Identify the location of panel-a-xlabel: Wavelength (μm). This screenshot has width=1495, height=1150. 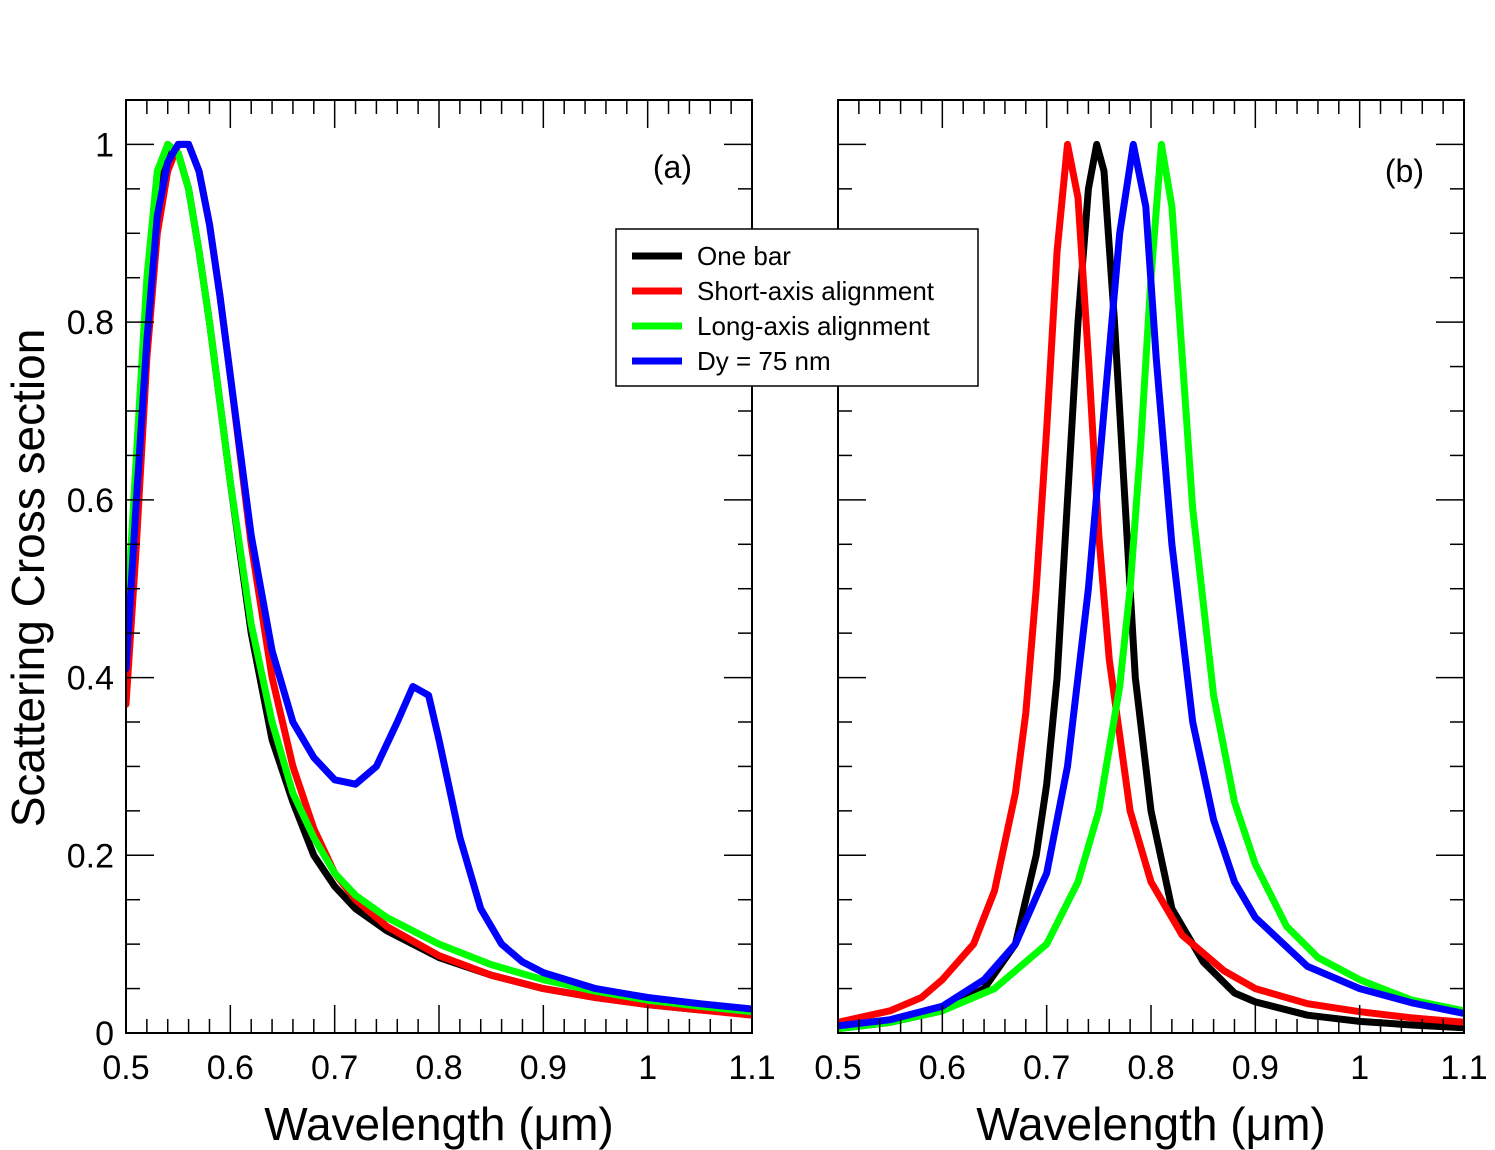
(438, 1124).